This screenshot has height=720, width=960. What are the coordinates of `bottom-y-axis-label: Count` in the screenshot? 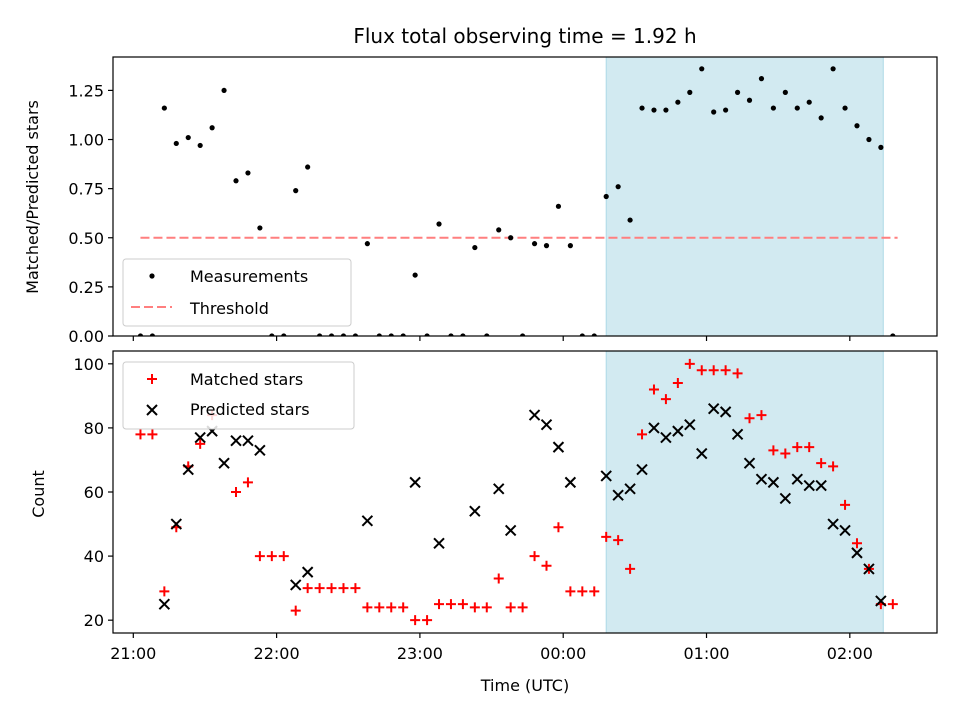 It's located at (38, 494).